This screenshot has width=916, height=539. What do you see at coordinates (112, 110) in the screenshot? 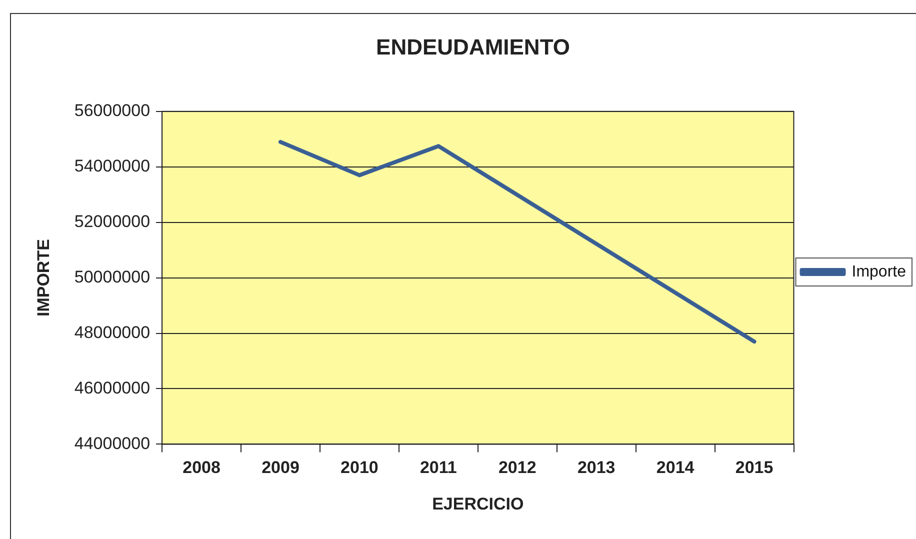
I see `y-tick-label: 56000000` at bounding box center [112, 110].